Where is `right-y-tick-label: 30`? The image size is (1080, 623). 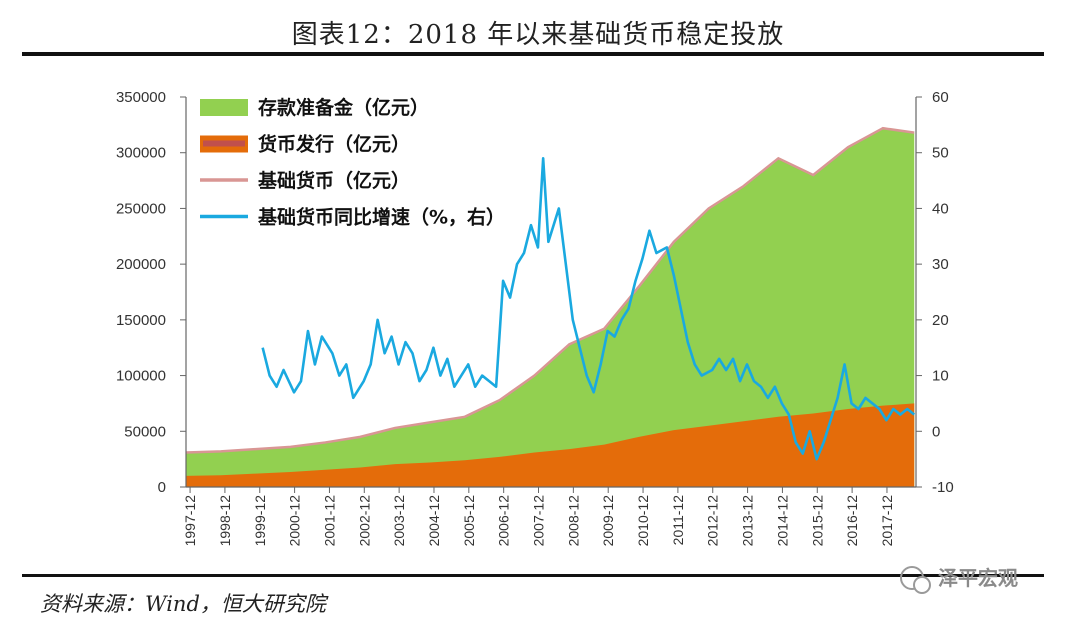
right-y-tick-label: 30 is located at coordinates (940, 264).